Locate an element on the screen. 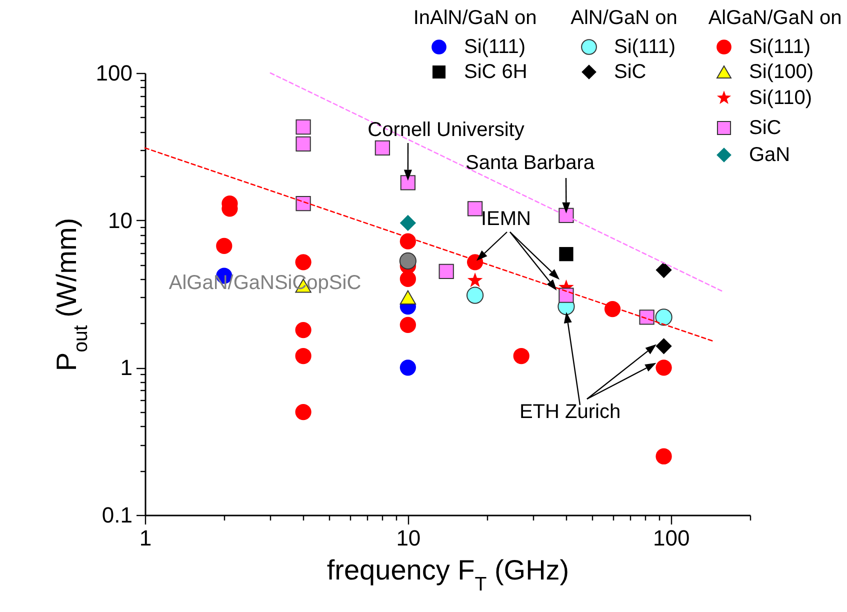 The image size is (847, 612). x-tick-label: 100 is located at coordinates (671, 538).